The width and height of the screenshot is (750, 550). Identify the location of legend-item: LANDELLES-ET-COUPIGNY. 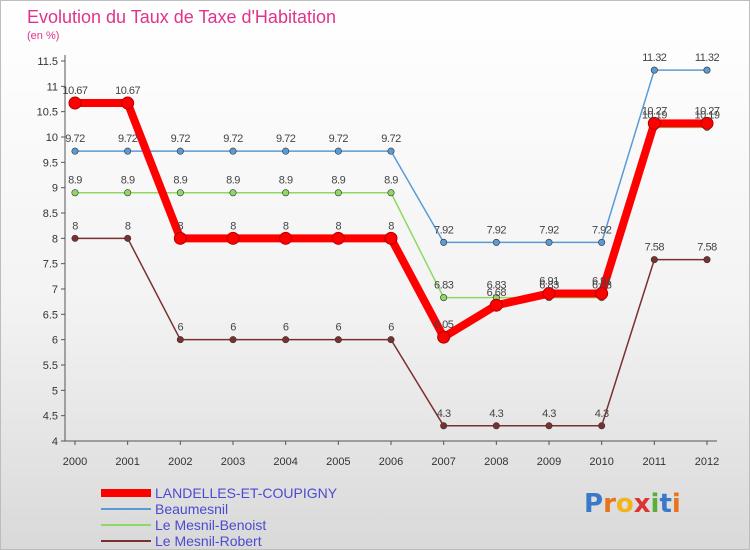
(261, 493).